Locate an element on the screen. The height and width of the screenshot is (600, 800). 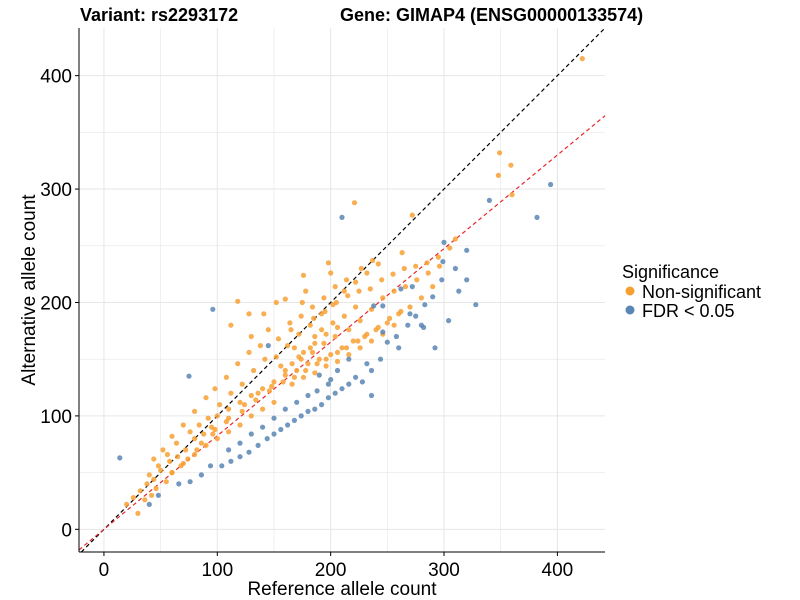
legend-title: Significance is located at coordinates (670, 272).